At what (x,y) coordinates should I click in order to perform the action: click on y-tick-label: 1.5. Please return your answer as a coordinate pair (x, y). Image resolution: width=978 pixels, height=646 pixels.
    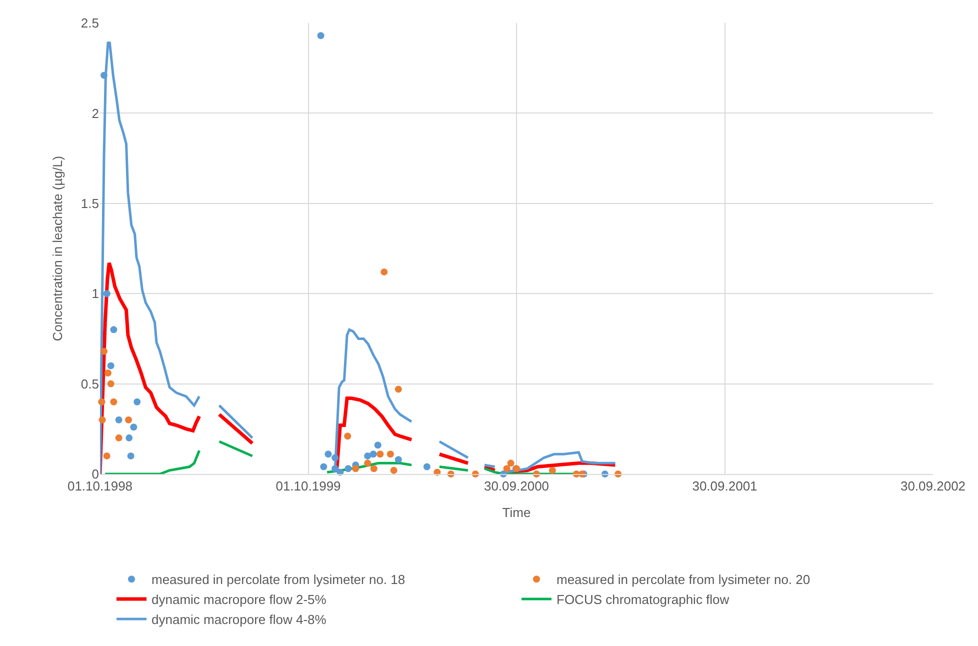
    Looking at the image, I should click on (89, 203).